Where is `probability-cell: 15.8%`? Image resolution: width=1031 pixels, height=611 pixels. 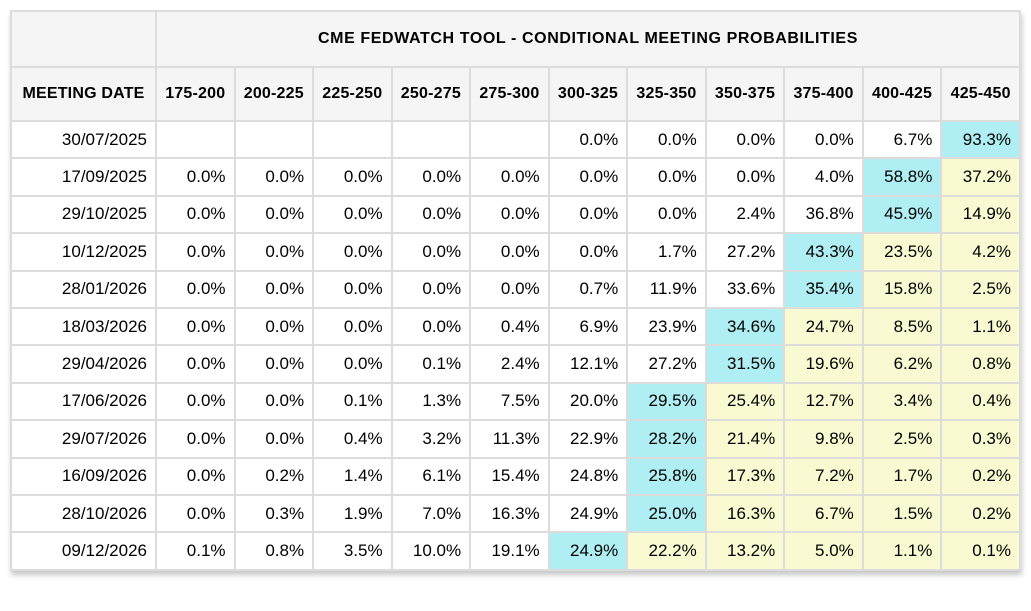
probability-cell: 15.8% is located at coordinates (902, 289).